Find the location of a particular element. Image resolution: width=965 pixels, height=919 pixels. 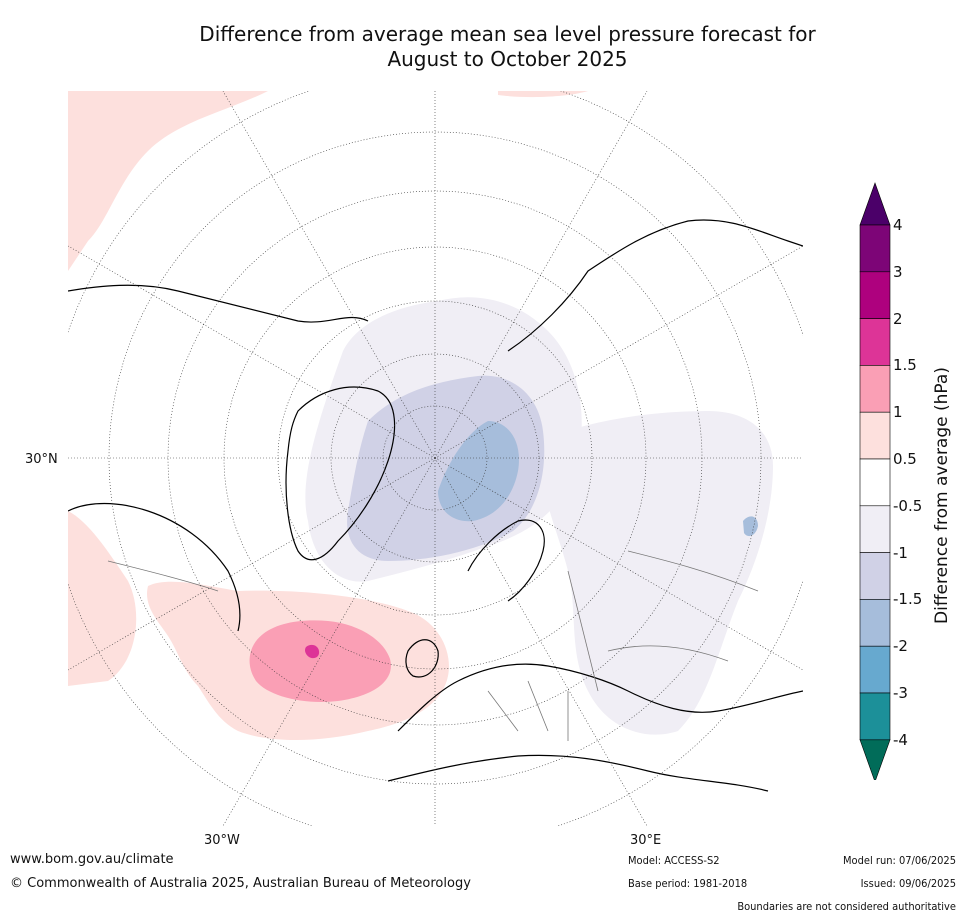

anomaly-positive-west-patch is located at coordinates (102, 598).